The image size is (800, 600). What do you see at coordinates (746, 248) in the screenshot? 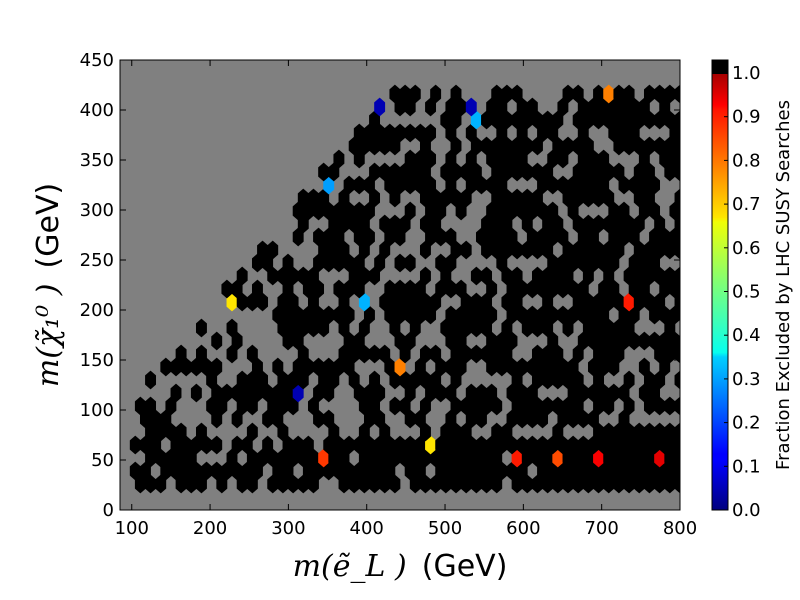
I see `colorbar-tick-label: 0.6` at bounding box center [746, 248].